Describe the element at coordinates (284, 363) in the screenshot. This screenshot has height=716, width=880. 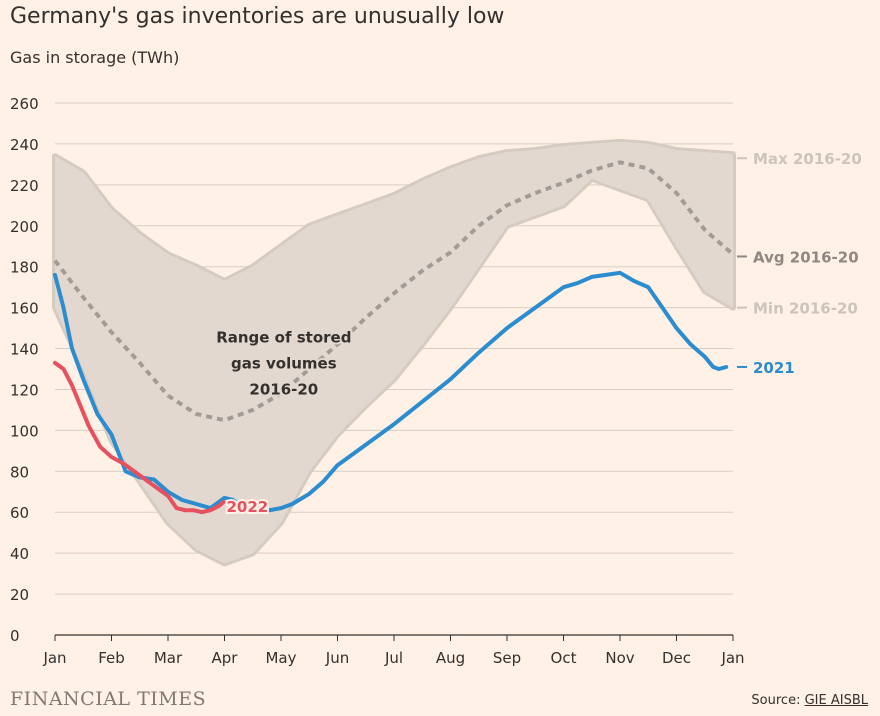
I see `range-annotation-line: gas volumes` at that location.